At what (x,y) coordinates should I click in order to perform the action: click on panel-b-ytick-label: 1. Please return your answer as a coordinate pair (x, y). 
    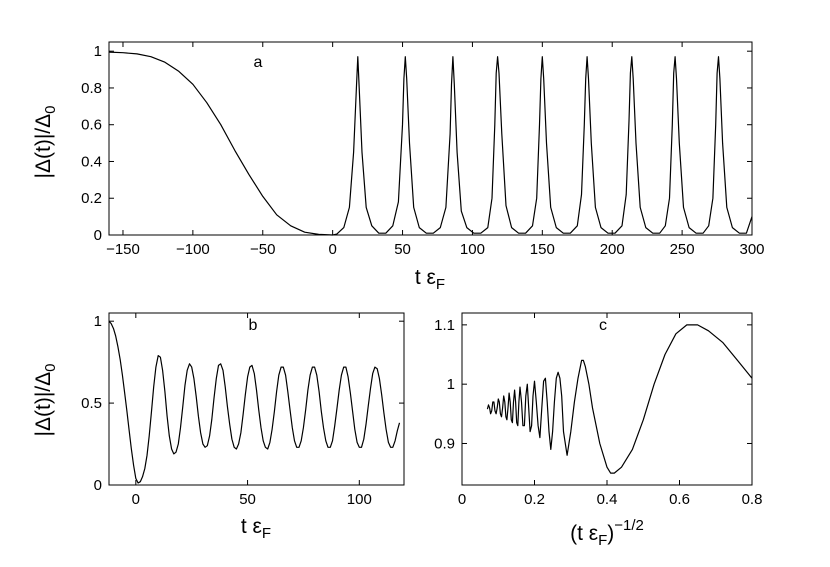
    Looking at the image, I should click on (98, 321).